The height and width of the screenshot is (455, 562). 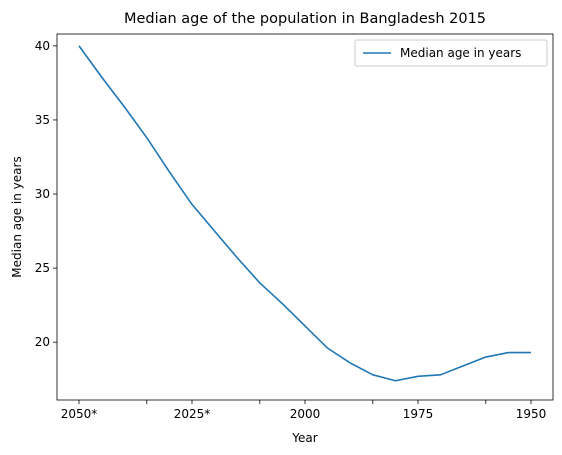 I want to click on x-tick-label: 2025*, so click(x=192, y=414).